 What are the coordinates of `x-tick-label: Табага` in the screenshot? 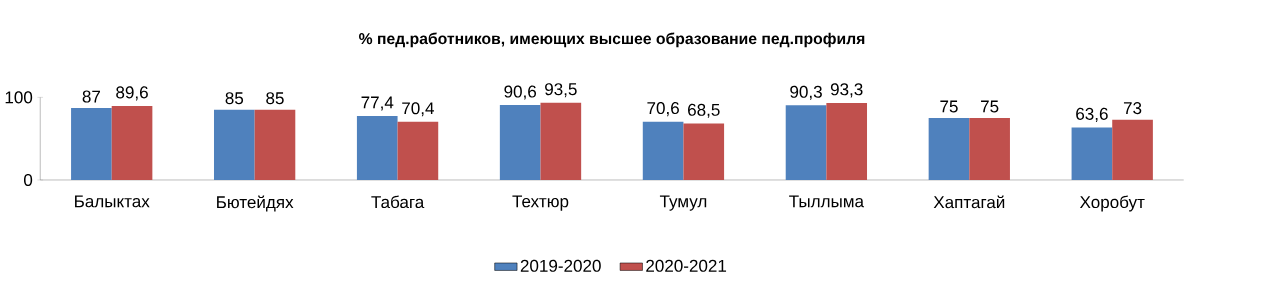 It's located at (398, 202).